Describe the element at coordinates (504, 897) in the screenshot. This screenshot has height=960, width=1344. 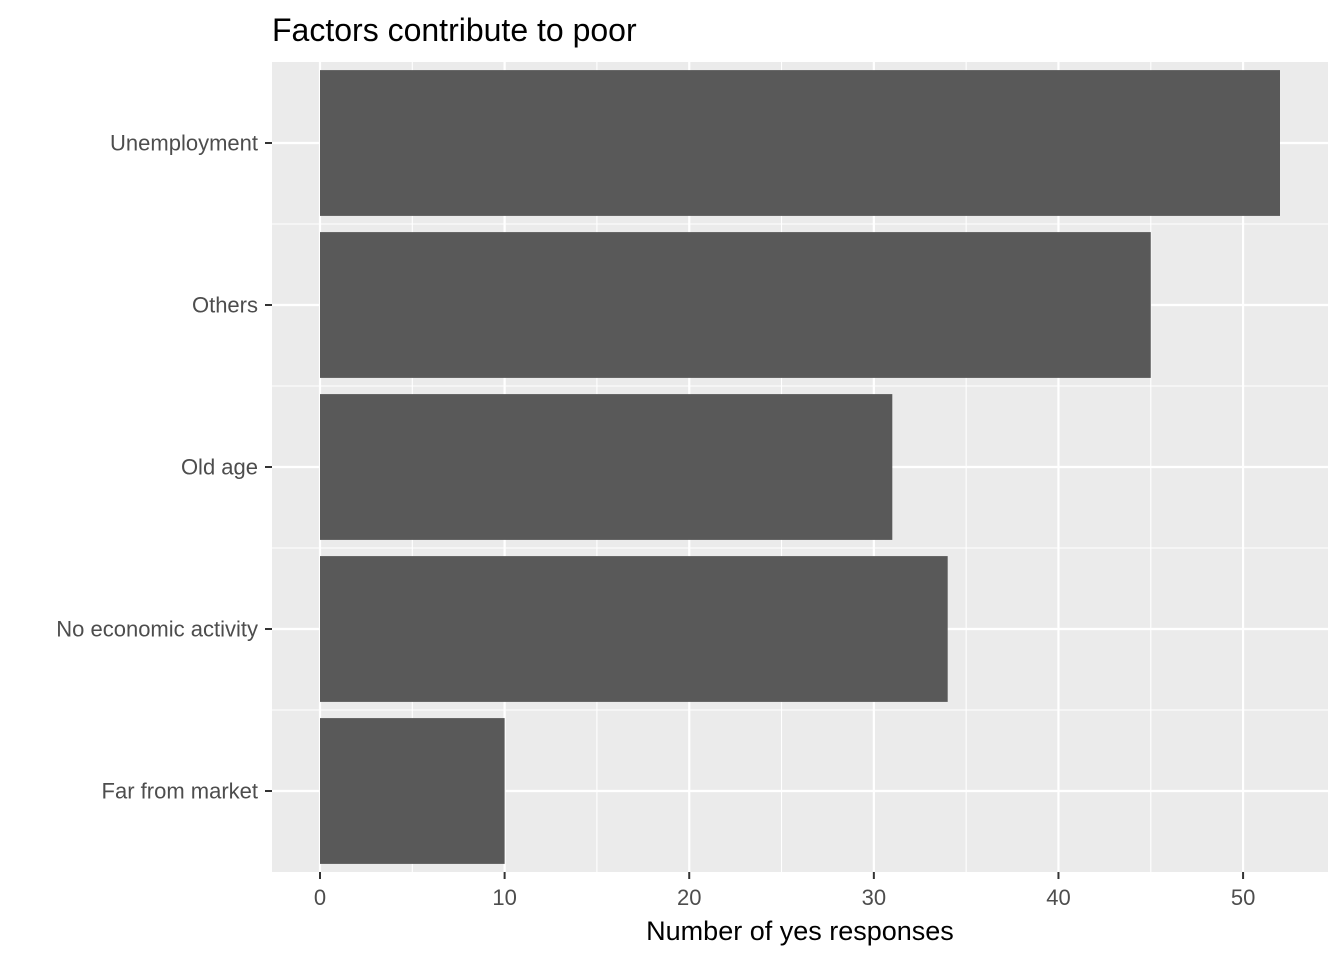
I see `x-tick-label: 10` at that location.